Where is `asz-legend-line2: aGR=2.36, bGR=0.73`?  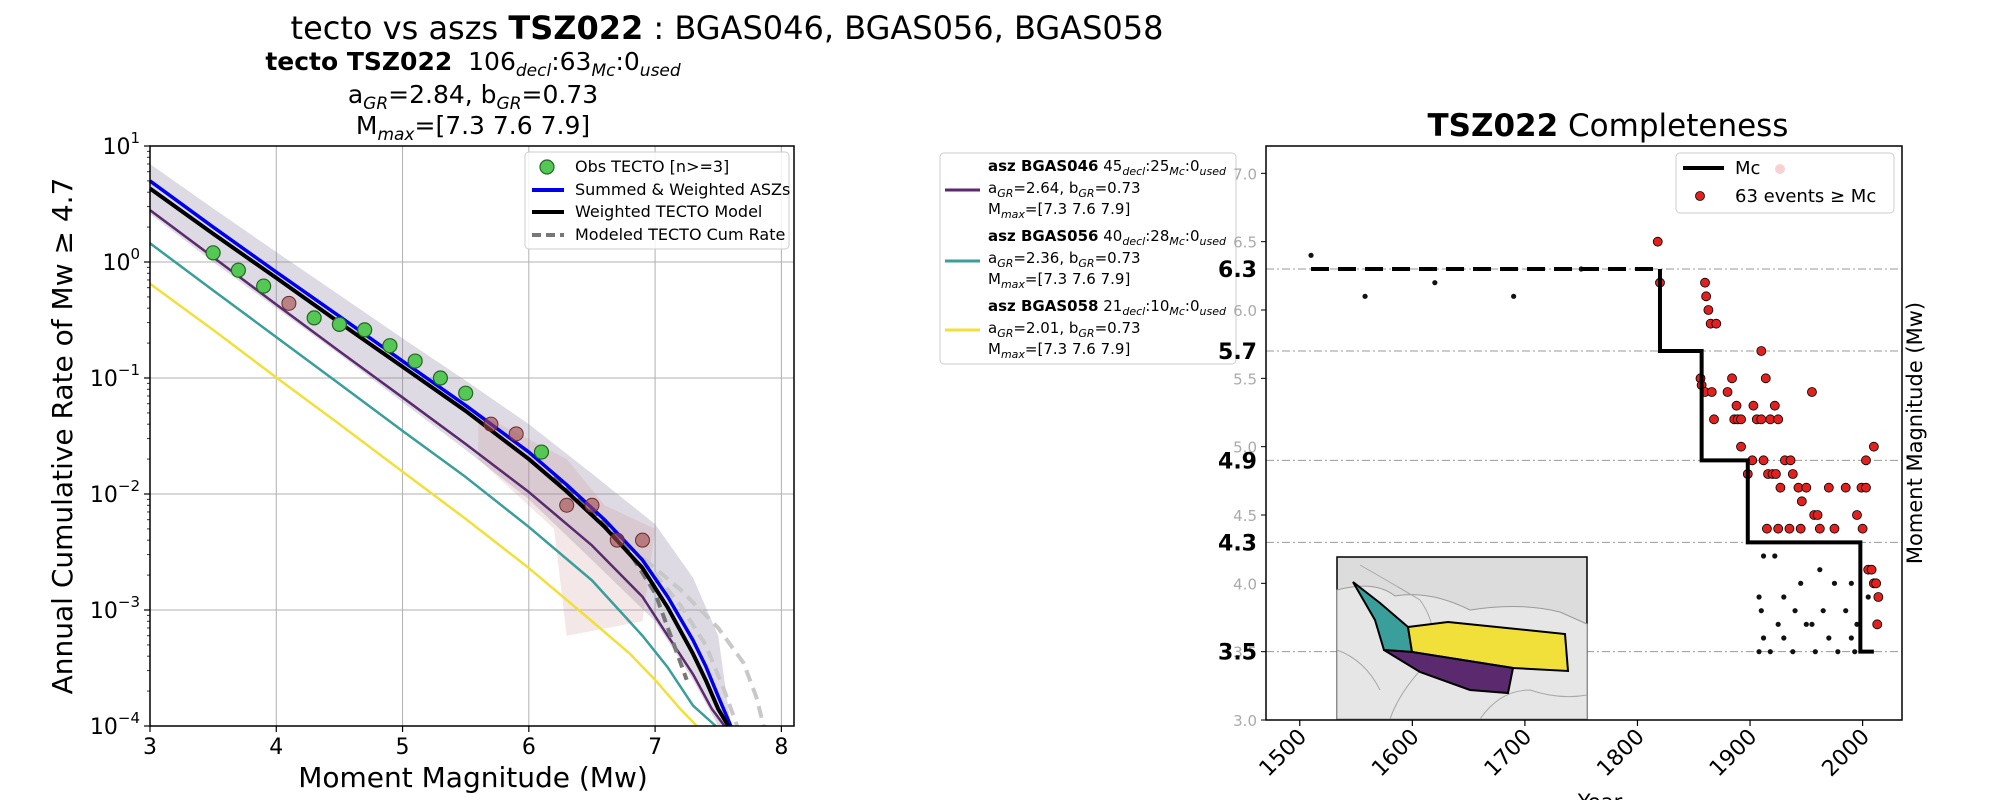
asz-legend-line2: aGR=2.36, bGR=0.73 is located at coordinates (1064, 259).